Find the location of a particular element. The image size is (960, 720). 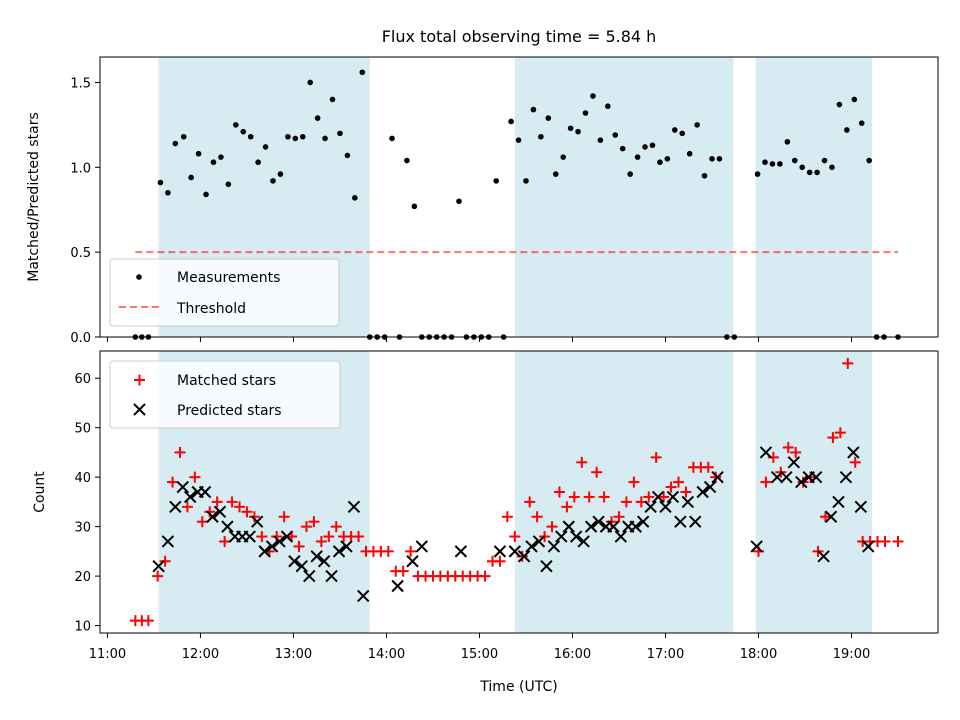

x-axis-label: Time (UTC) is located at coordinates (518, 687).